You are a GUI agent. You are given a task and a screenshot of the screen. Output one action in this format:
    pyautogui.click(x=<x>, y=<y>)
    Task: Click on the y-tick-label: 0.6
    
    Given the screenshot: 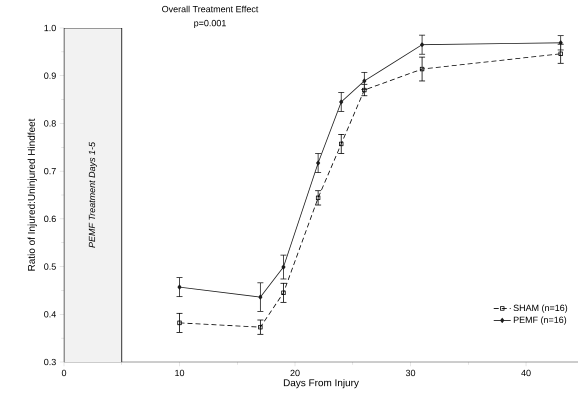 What is the action you would take?
    pyautogui.click(x=50, y=219)
    